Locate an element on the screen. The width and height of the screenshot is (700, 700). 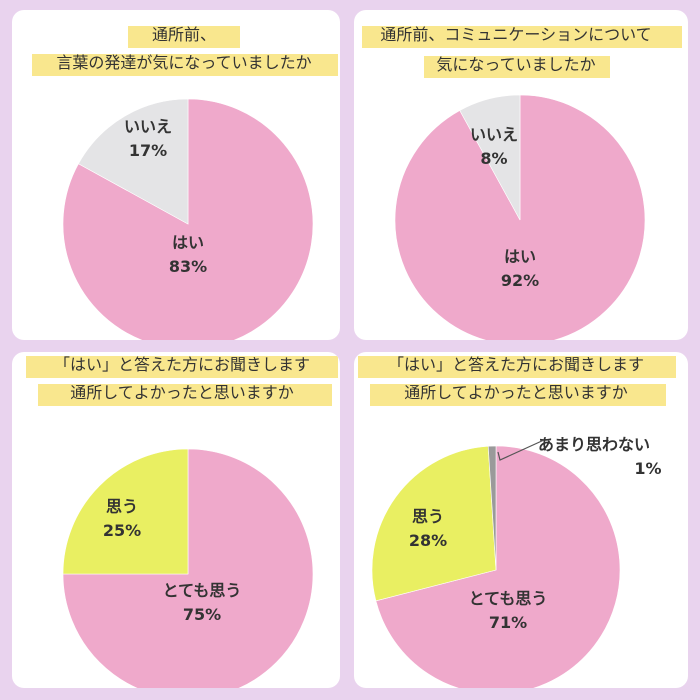
slice-percent: 25% is located at coordinates (122, 530).